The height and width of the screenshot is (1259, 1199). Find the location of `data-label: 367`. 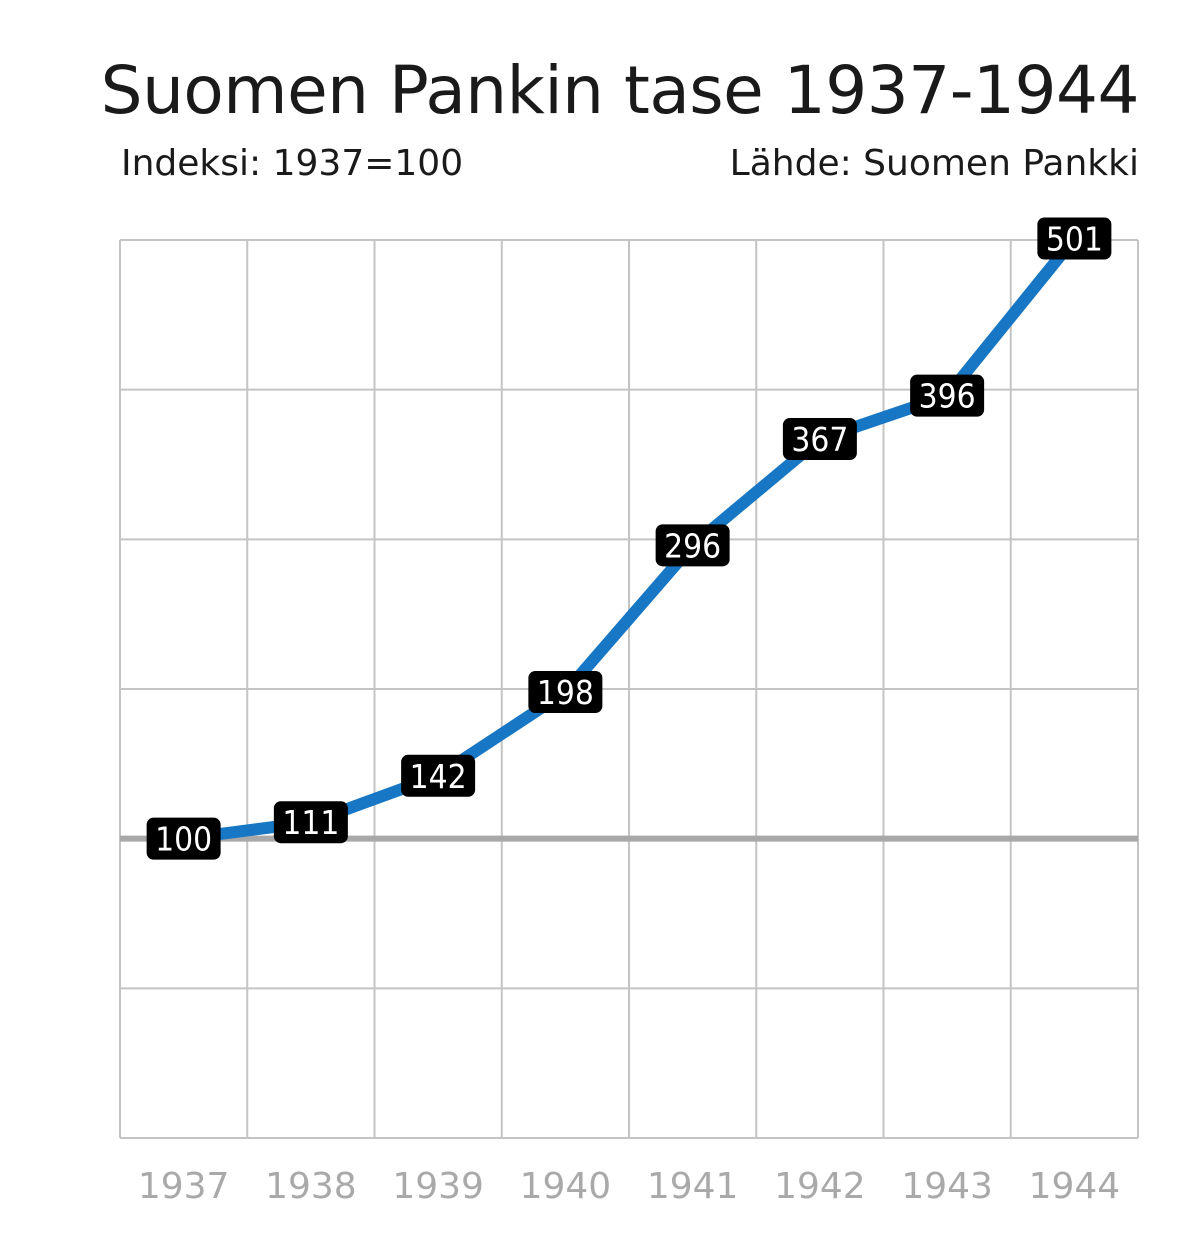

data-label: 367 is located at coordinates (819, 439).